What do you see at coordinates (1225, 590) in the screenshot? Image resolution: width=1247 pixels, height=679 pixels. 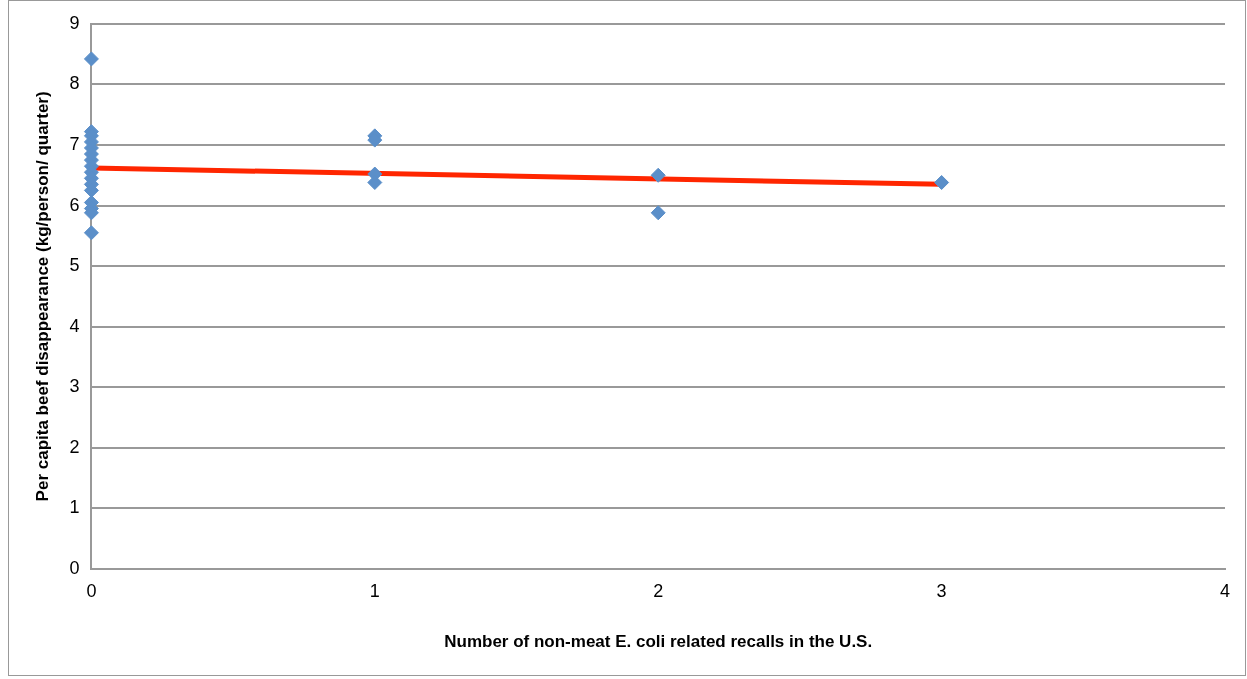 I see `x-tick-label: 4` at bounding box center [1225, 590].